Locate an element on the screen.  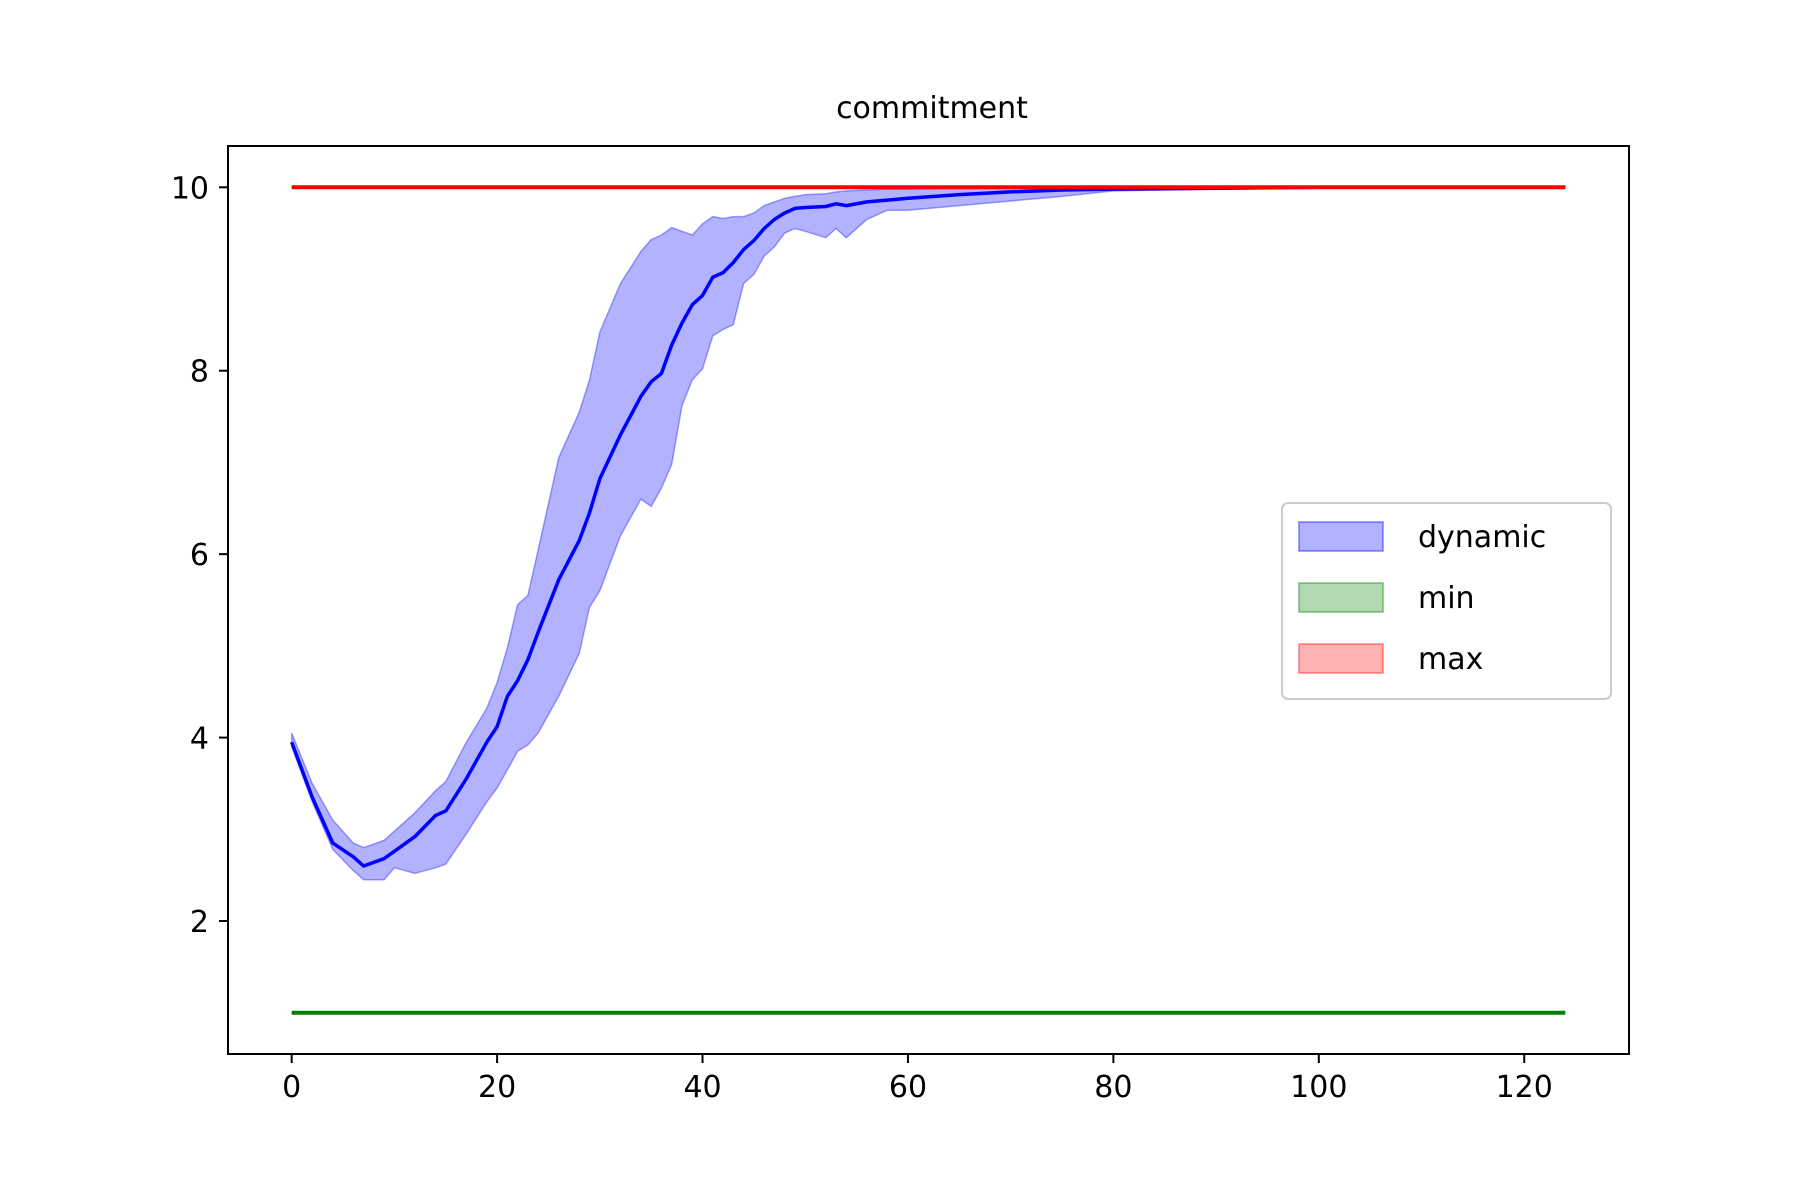
chart-title: commitment is located at coordinates (932, 108).